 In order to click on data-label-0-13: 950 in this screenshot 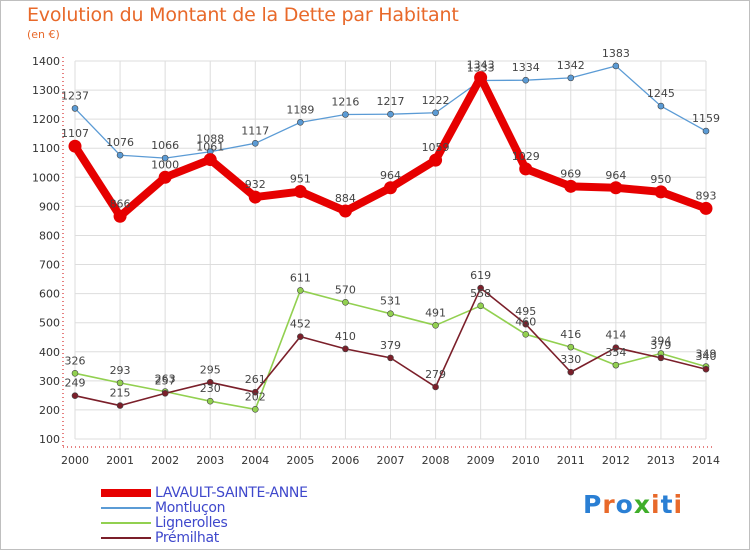, I will do `click(660, 179)`.